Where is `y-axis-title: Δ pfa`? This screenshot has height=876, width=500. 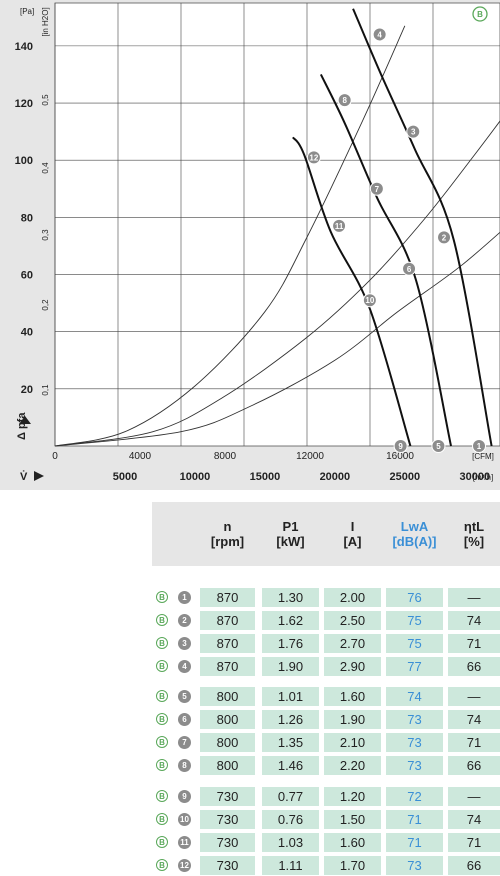
y-axis-title: Δ pfa is located at coordinates (22, 426).